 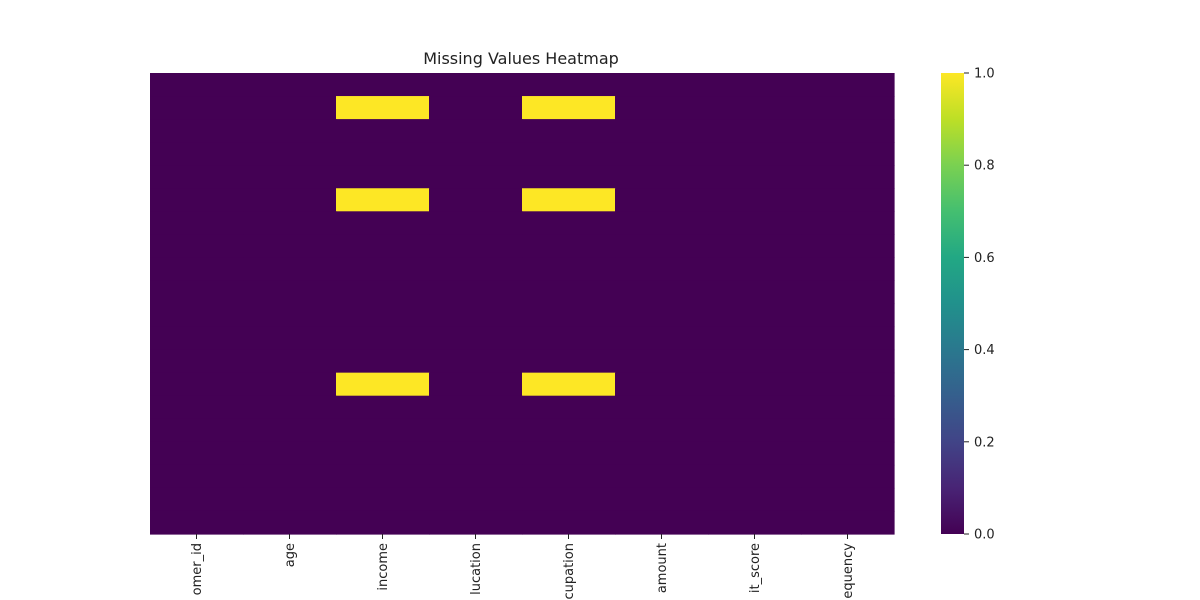 What do you see at coordinates (197, 569) in the screenshot?
I see `x-tick-label: omer_id` at bounding box center [197, 569].